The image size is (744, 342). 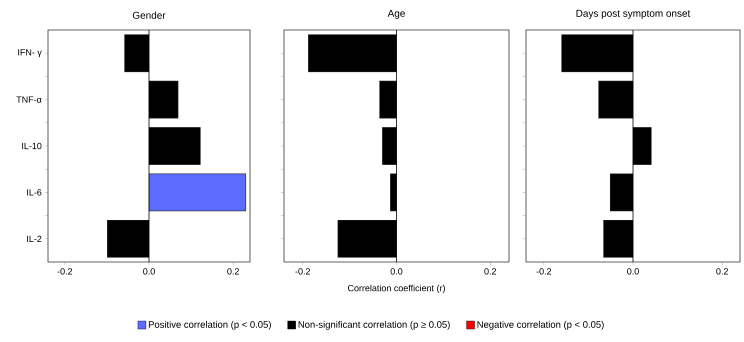 What do you see at coordinates (541, 325) in the screenshot?
I see `legend-label: Negative correlation (p < 0.05)` at bounding box center [541, 325].